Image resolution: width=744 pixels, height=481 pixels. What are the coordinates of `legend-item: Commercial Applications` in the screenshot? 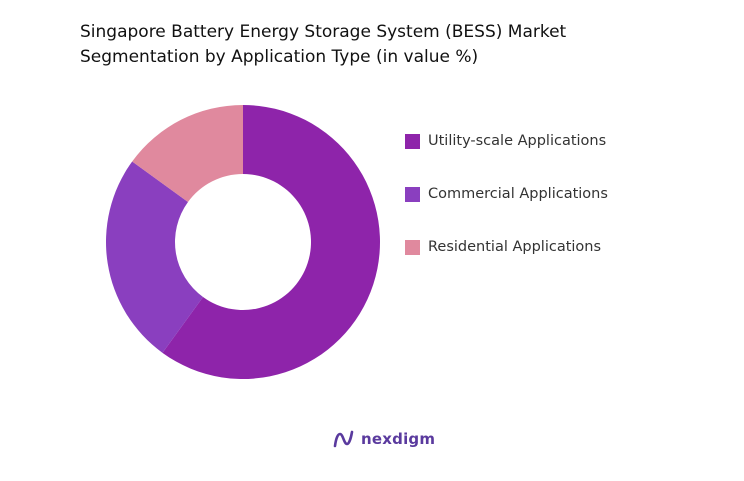 It's located at (506, 194).